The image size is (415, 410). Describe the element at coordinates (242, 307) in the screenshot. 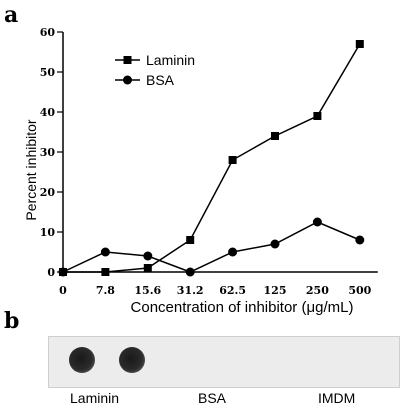

I see `x-axis-label: Concentration of inhibitor (μg/mL)` at that location.